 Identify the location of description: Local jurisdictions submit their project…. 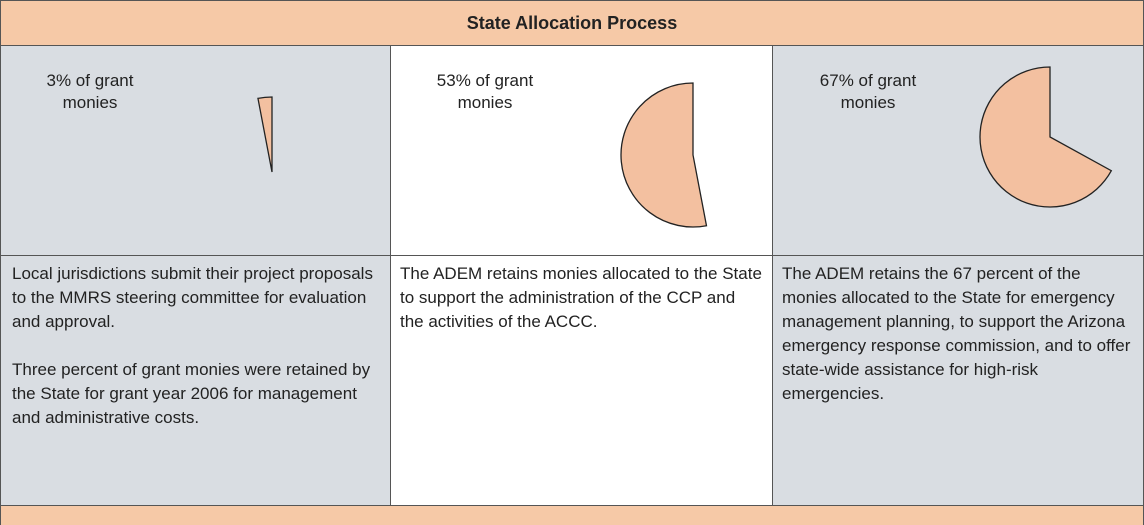
(198, 358).